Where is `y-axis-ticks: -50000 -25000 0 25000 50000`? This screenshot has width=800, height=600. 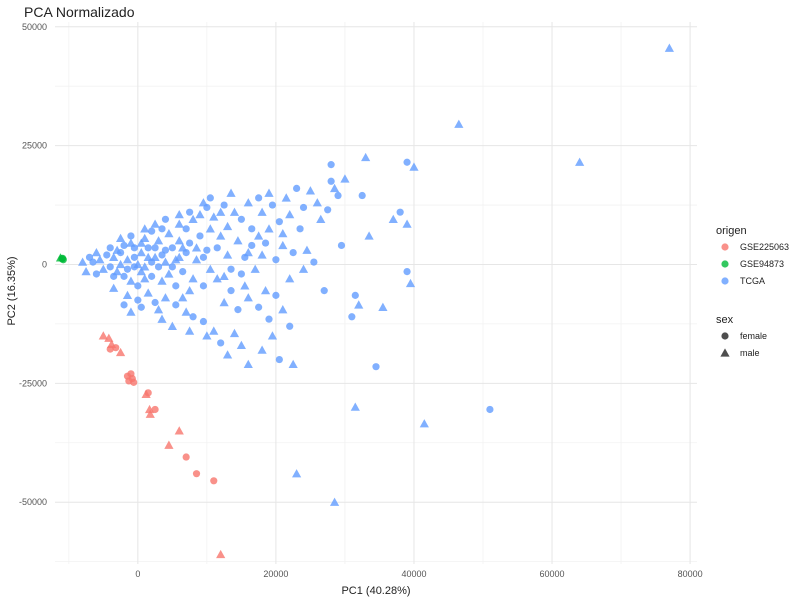 y-axis-ticks: -50000 -25000 0 25000 50000 is located at coordinates (33, 264).